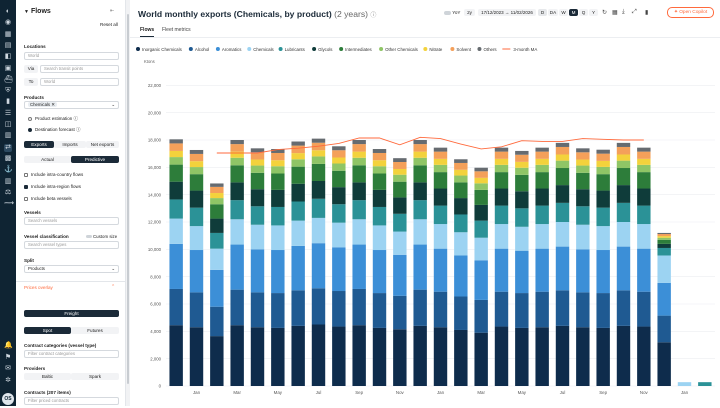 The image size is (720, 408). Describe the element at coordinates (435, 49) in the screenshot. I see `legend-item-8: Nitrate` at that location.